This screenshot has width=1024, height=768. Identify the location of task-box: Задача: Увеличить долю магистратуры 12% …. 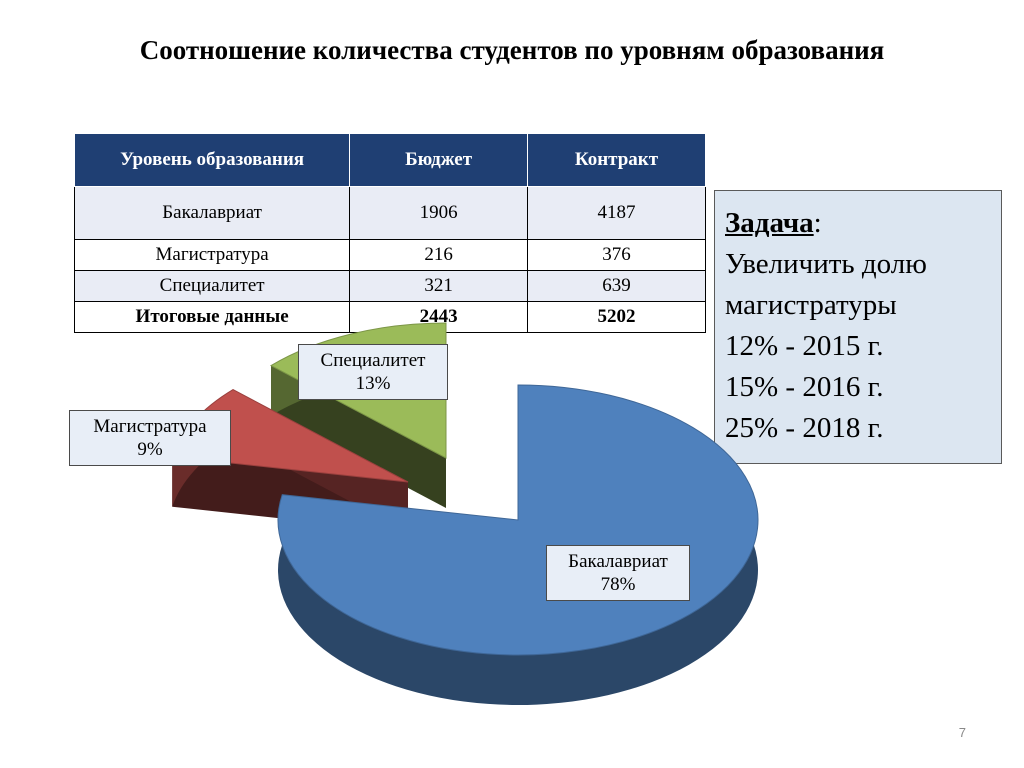
(858, 327).